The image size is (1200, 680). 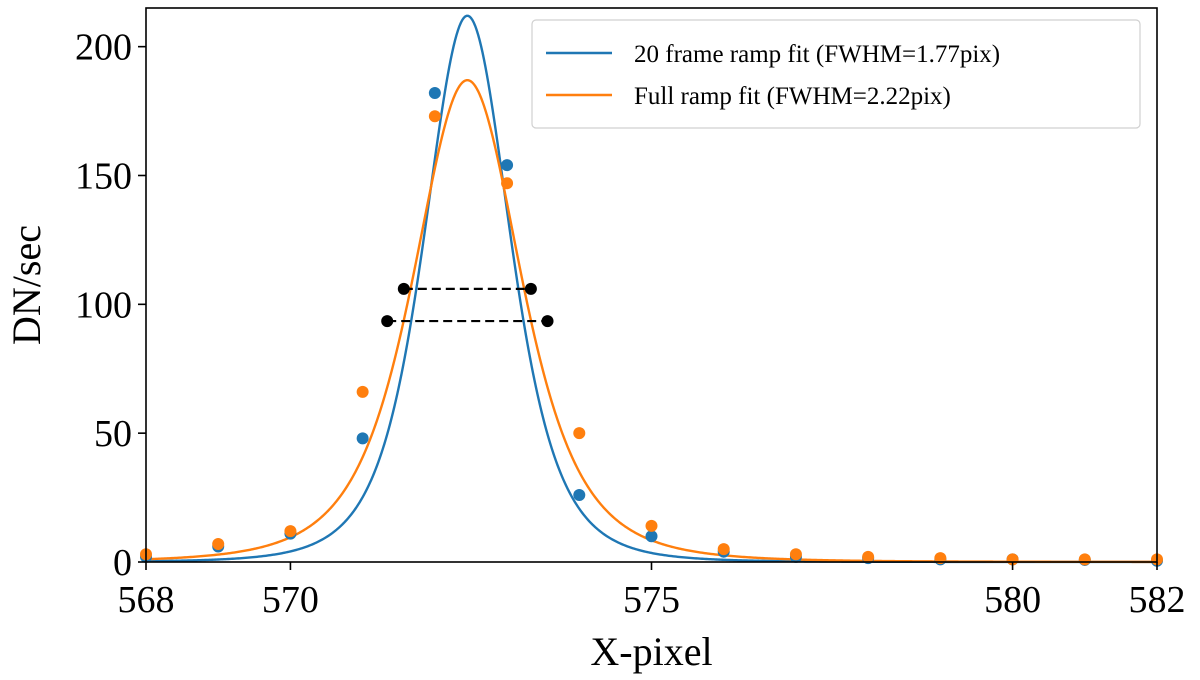 I want to click on half-max-markers, so click(x=467, y=305).